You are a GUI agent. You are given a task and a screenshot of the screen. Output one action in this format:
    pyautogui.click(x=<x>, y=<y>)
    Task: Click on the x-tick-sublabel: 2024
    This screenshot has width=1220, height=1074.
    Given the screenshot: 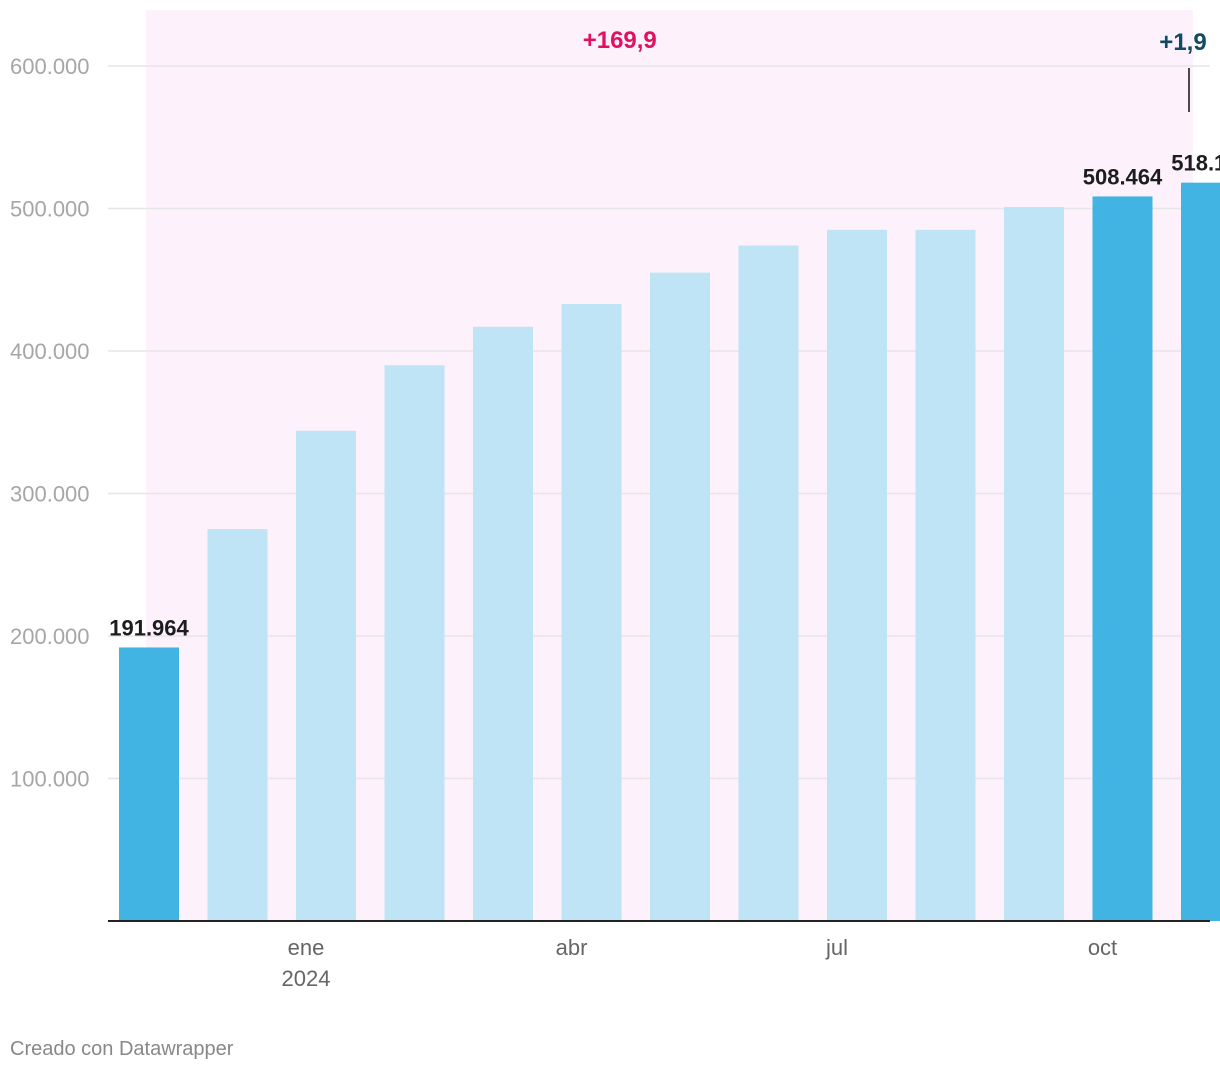 What is the action you would take?
    pyautogui.click(x=306, y=978)
    